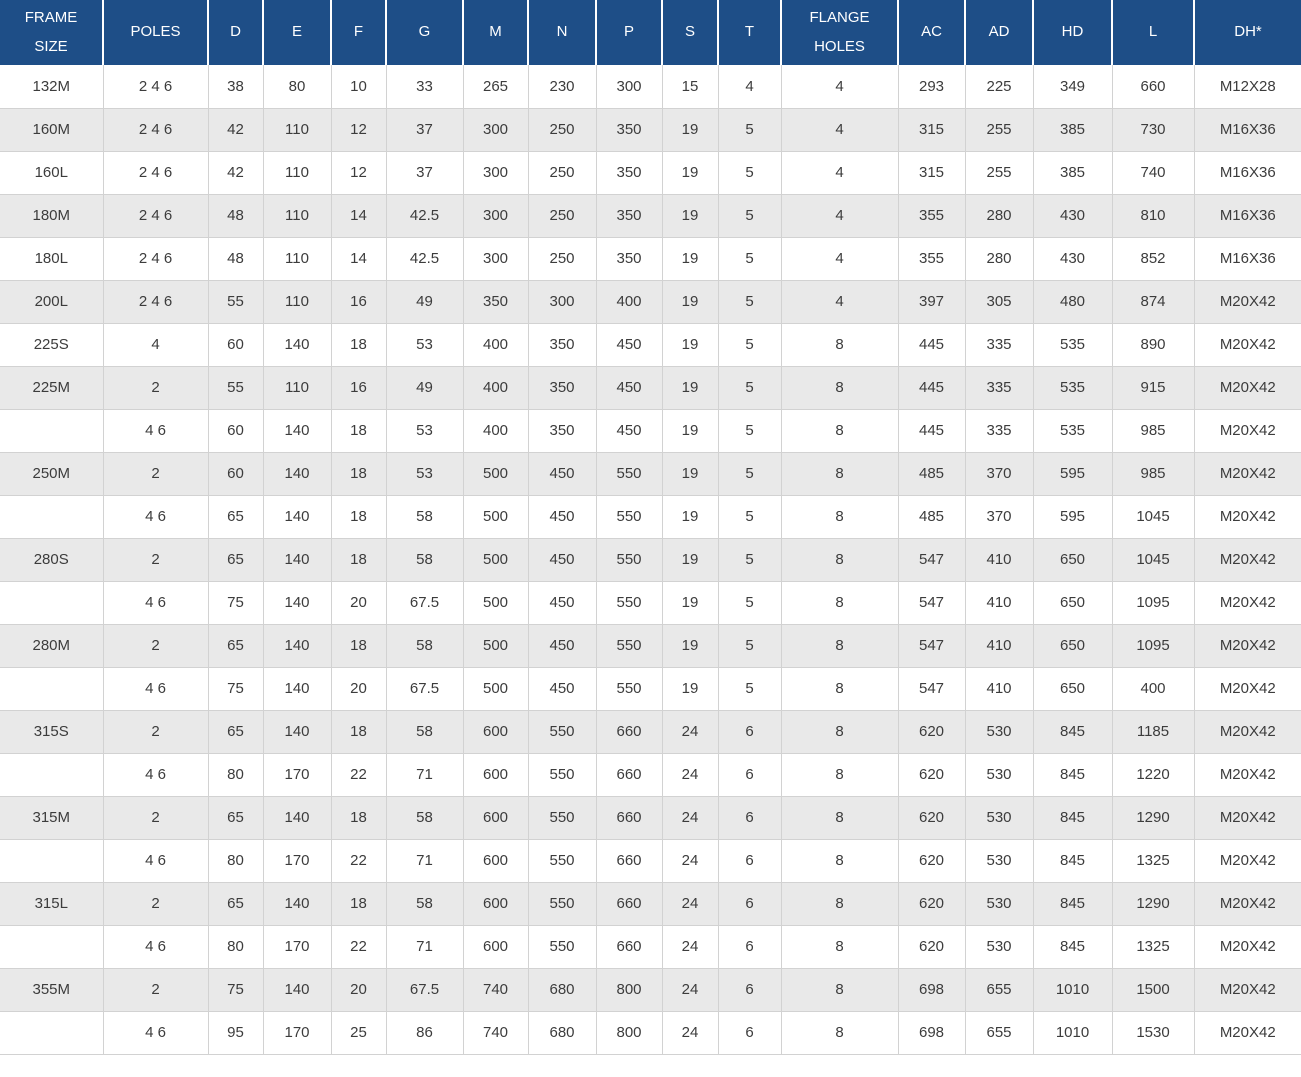  What do you see at coordinates (235, 215) in the screenshot?
I see `cell-d: 48` at bounding box center [235, 215].